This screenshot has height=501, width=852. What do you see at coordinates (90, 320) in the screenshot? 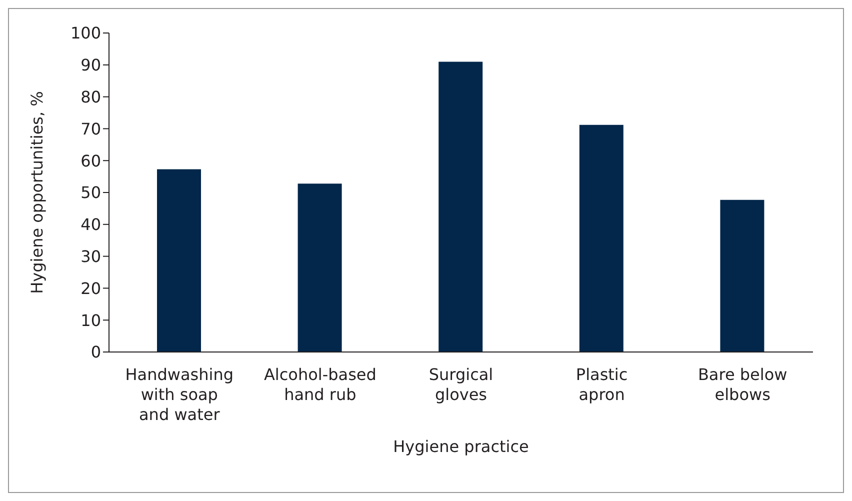
I see `y-tick-label: 10` at bounding box center [90, 320].